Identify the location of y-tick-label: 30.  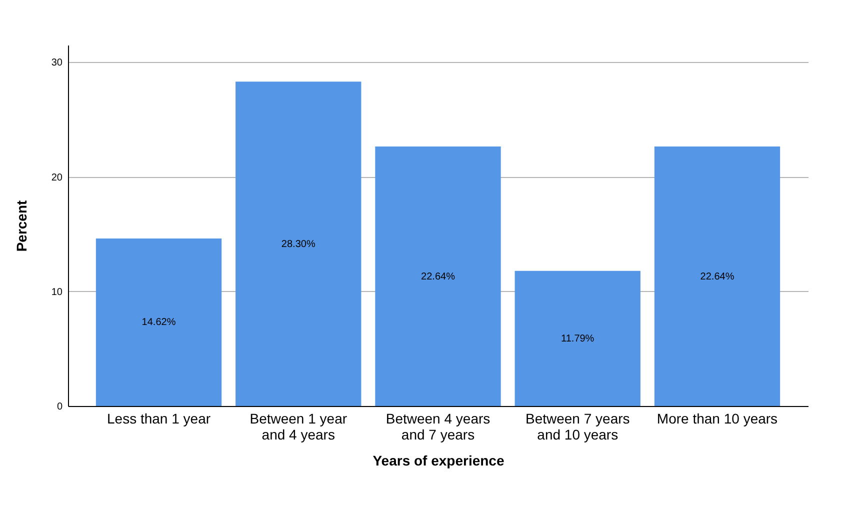
(57, 63).